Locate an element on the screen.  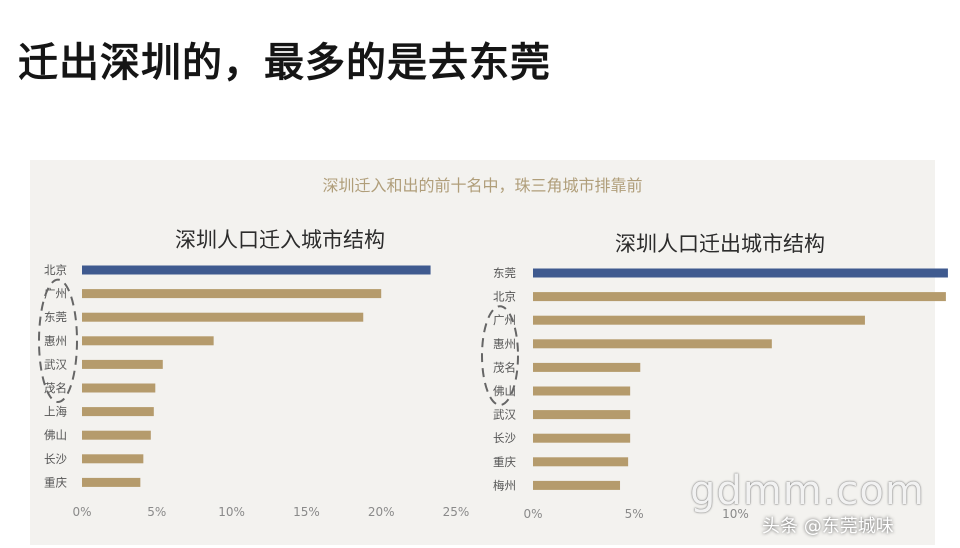
source-credit: 头条 @东莞城味 is located at coordinates (828, 526).